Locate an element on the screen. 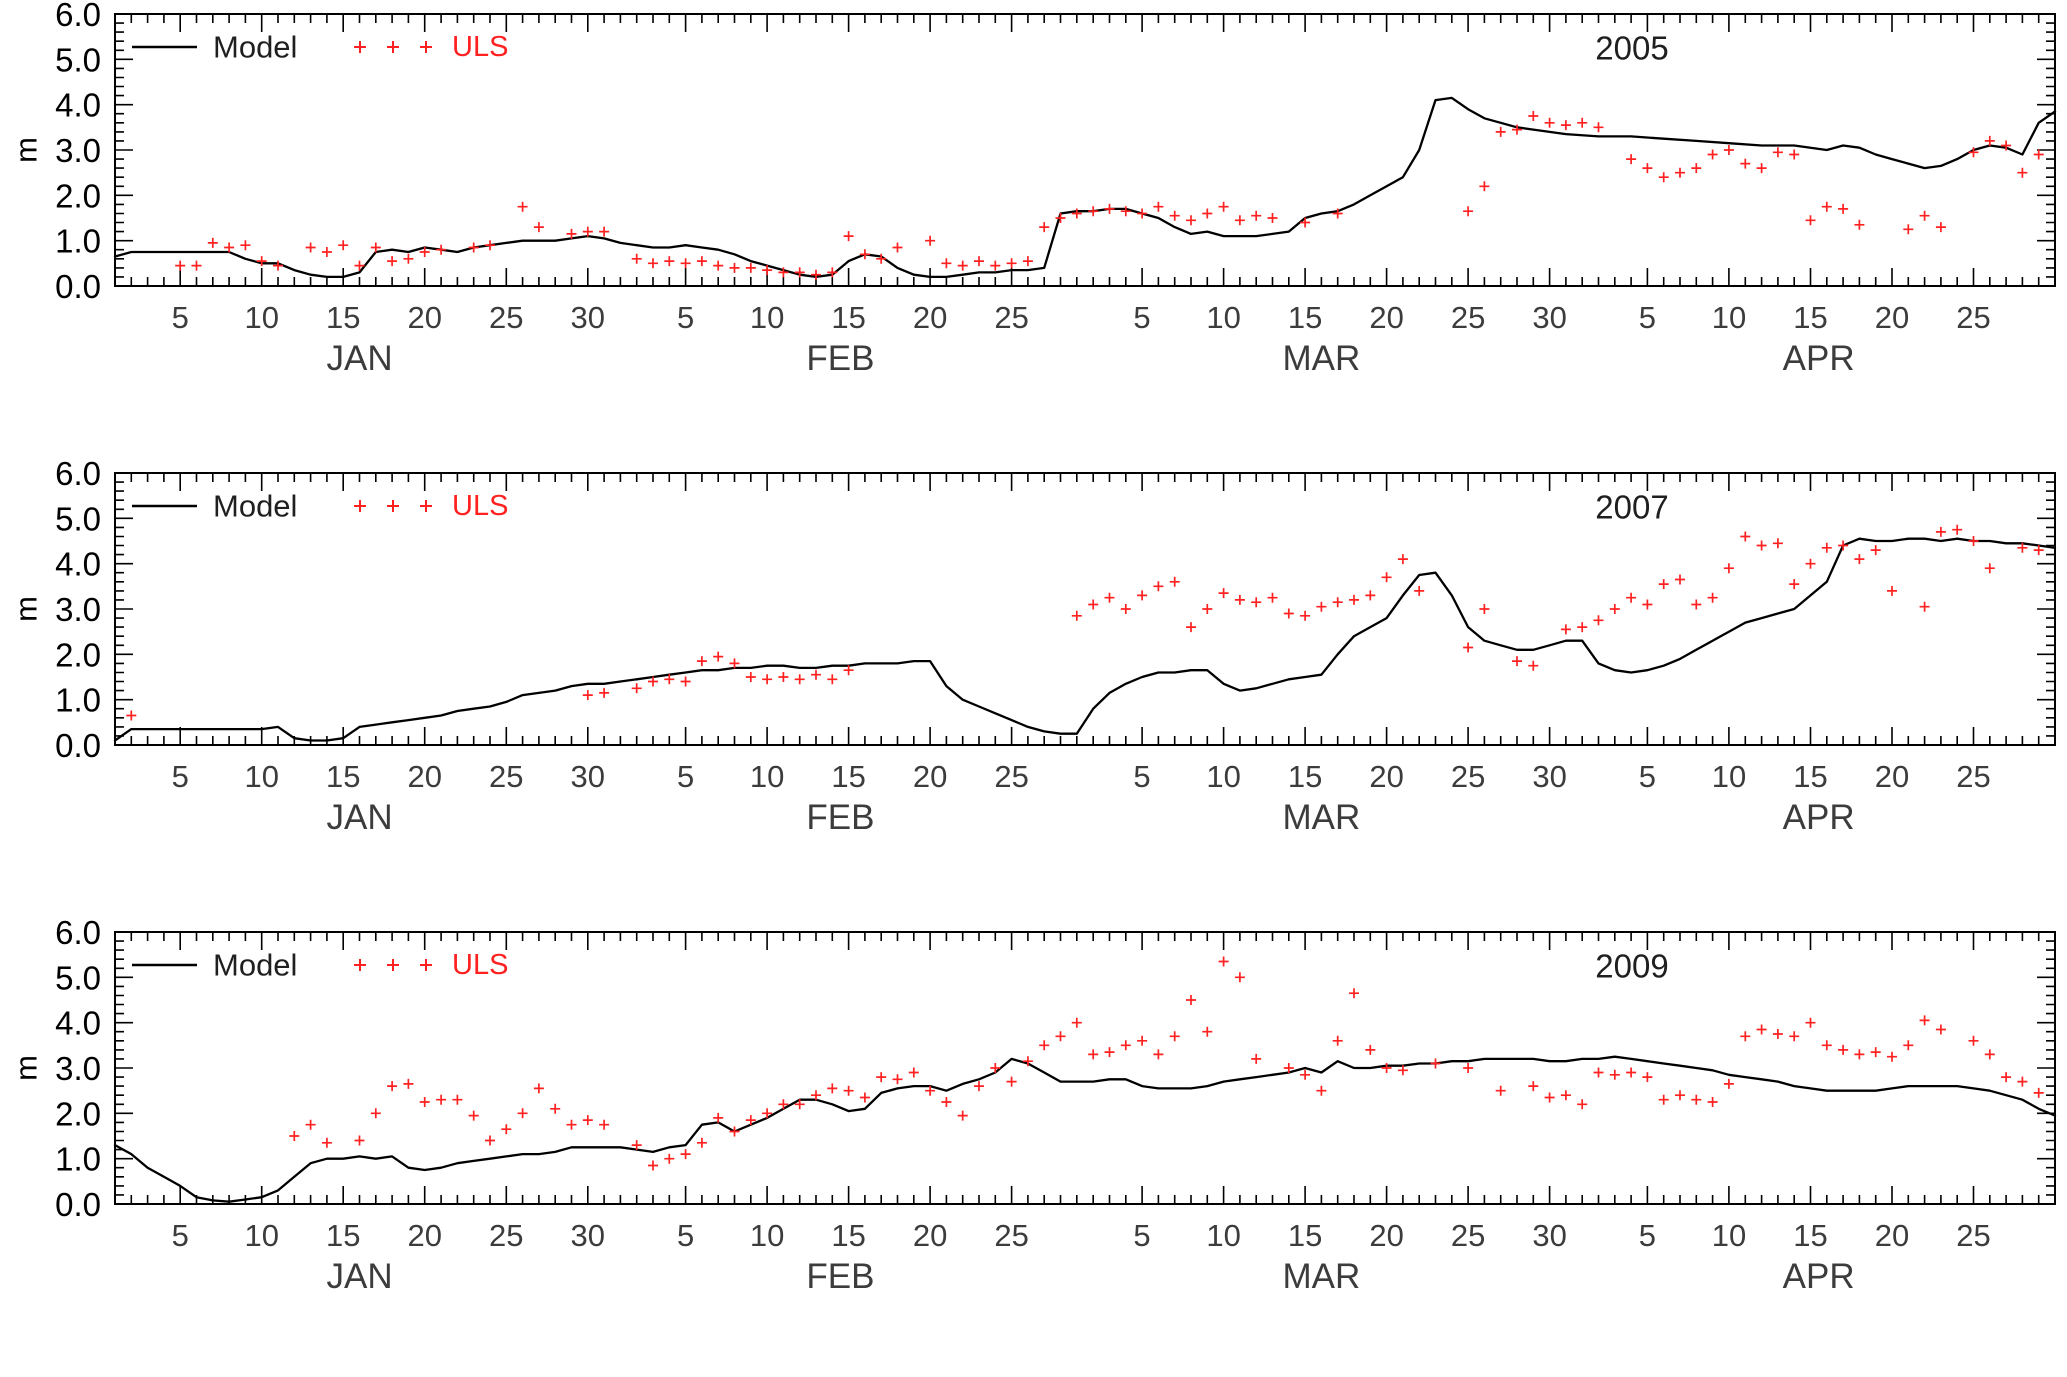  year-label: 2009 is located at coordinates (1631, 966).